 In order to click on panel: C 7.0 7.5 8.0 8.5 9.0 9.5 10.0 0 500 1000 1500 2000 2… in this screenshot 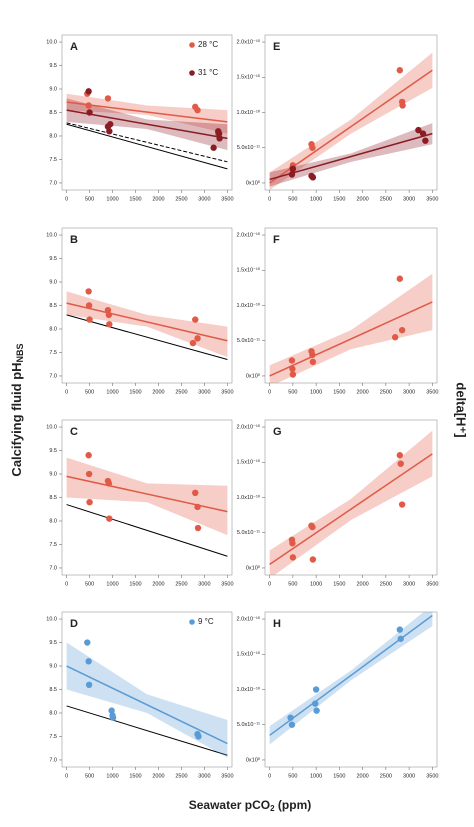, I will do `click(140, 503)`.